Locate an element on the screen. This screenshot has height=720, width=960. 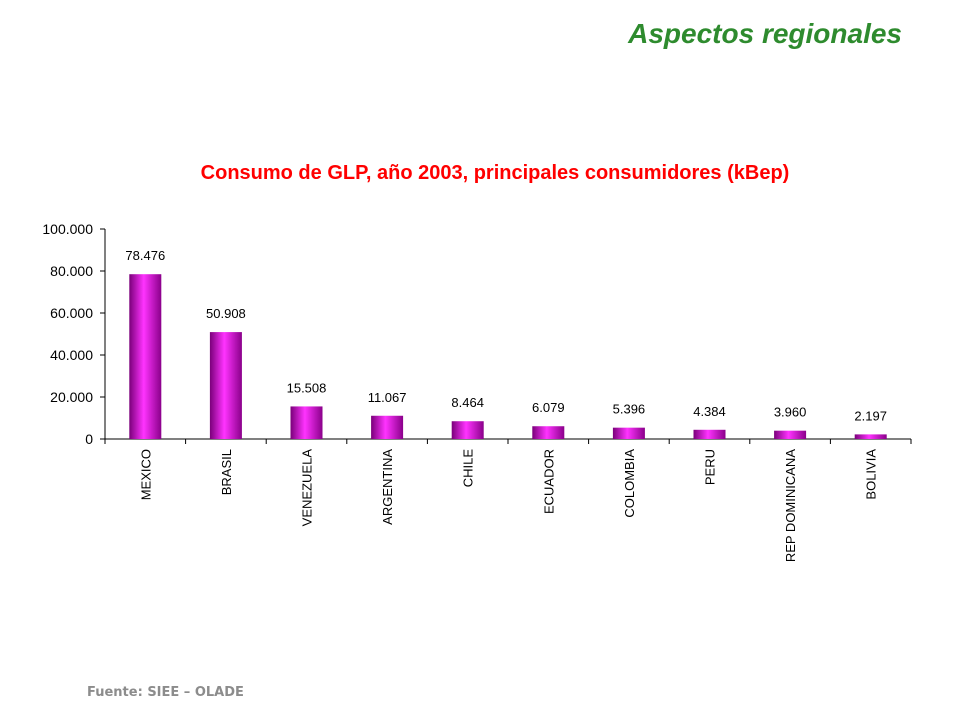
x-tick-label: BRASIL is located at coordinates (226, 472).